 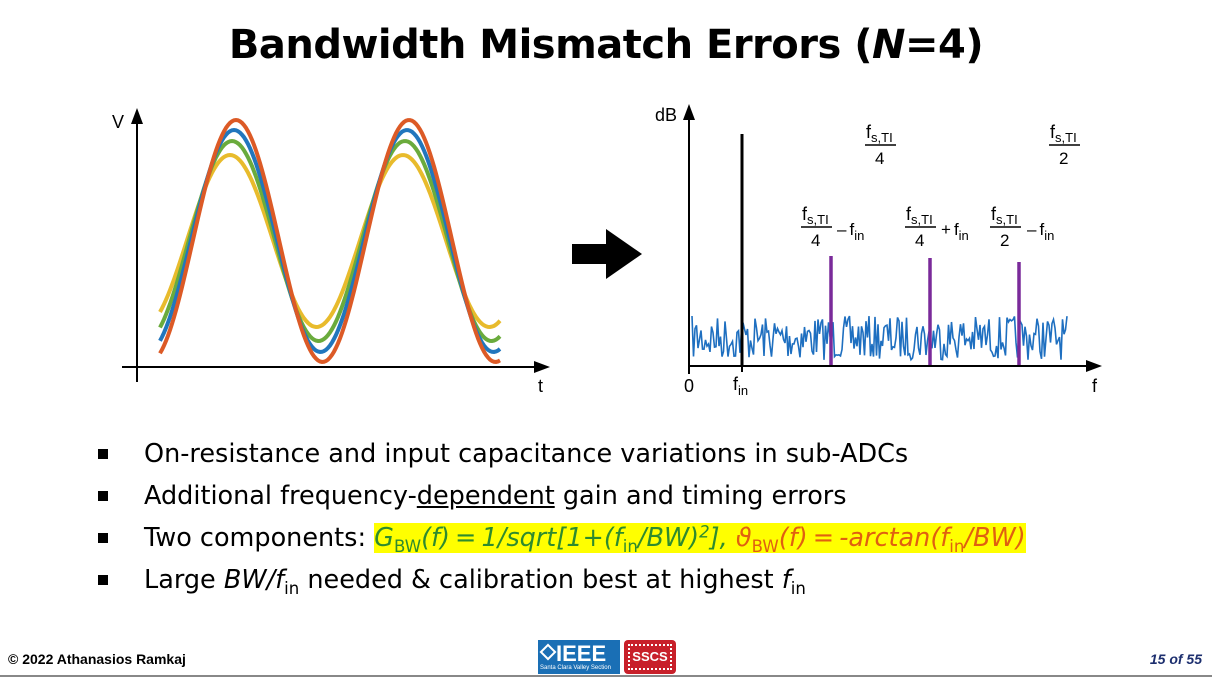 What do you see at coordinates (689, 386) in the screenshot?
I see `origin-label: 0` at bounding box center [689, 386].